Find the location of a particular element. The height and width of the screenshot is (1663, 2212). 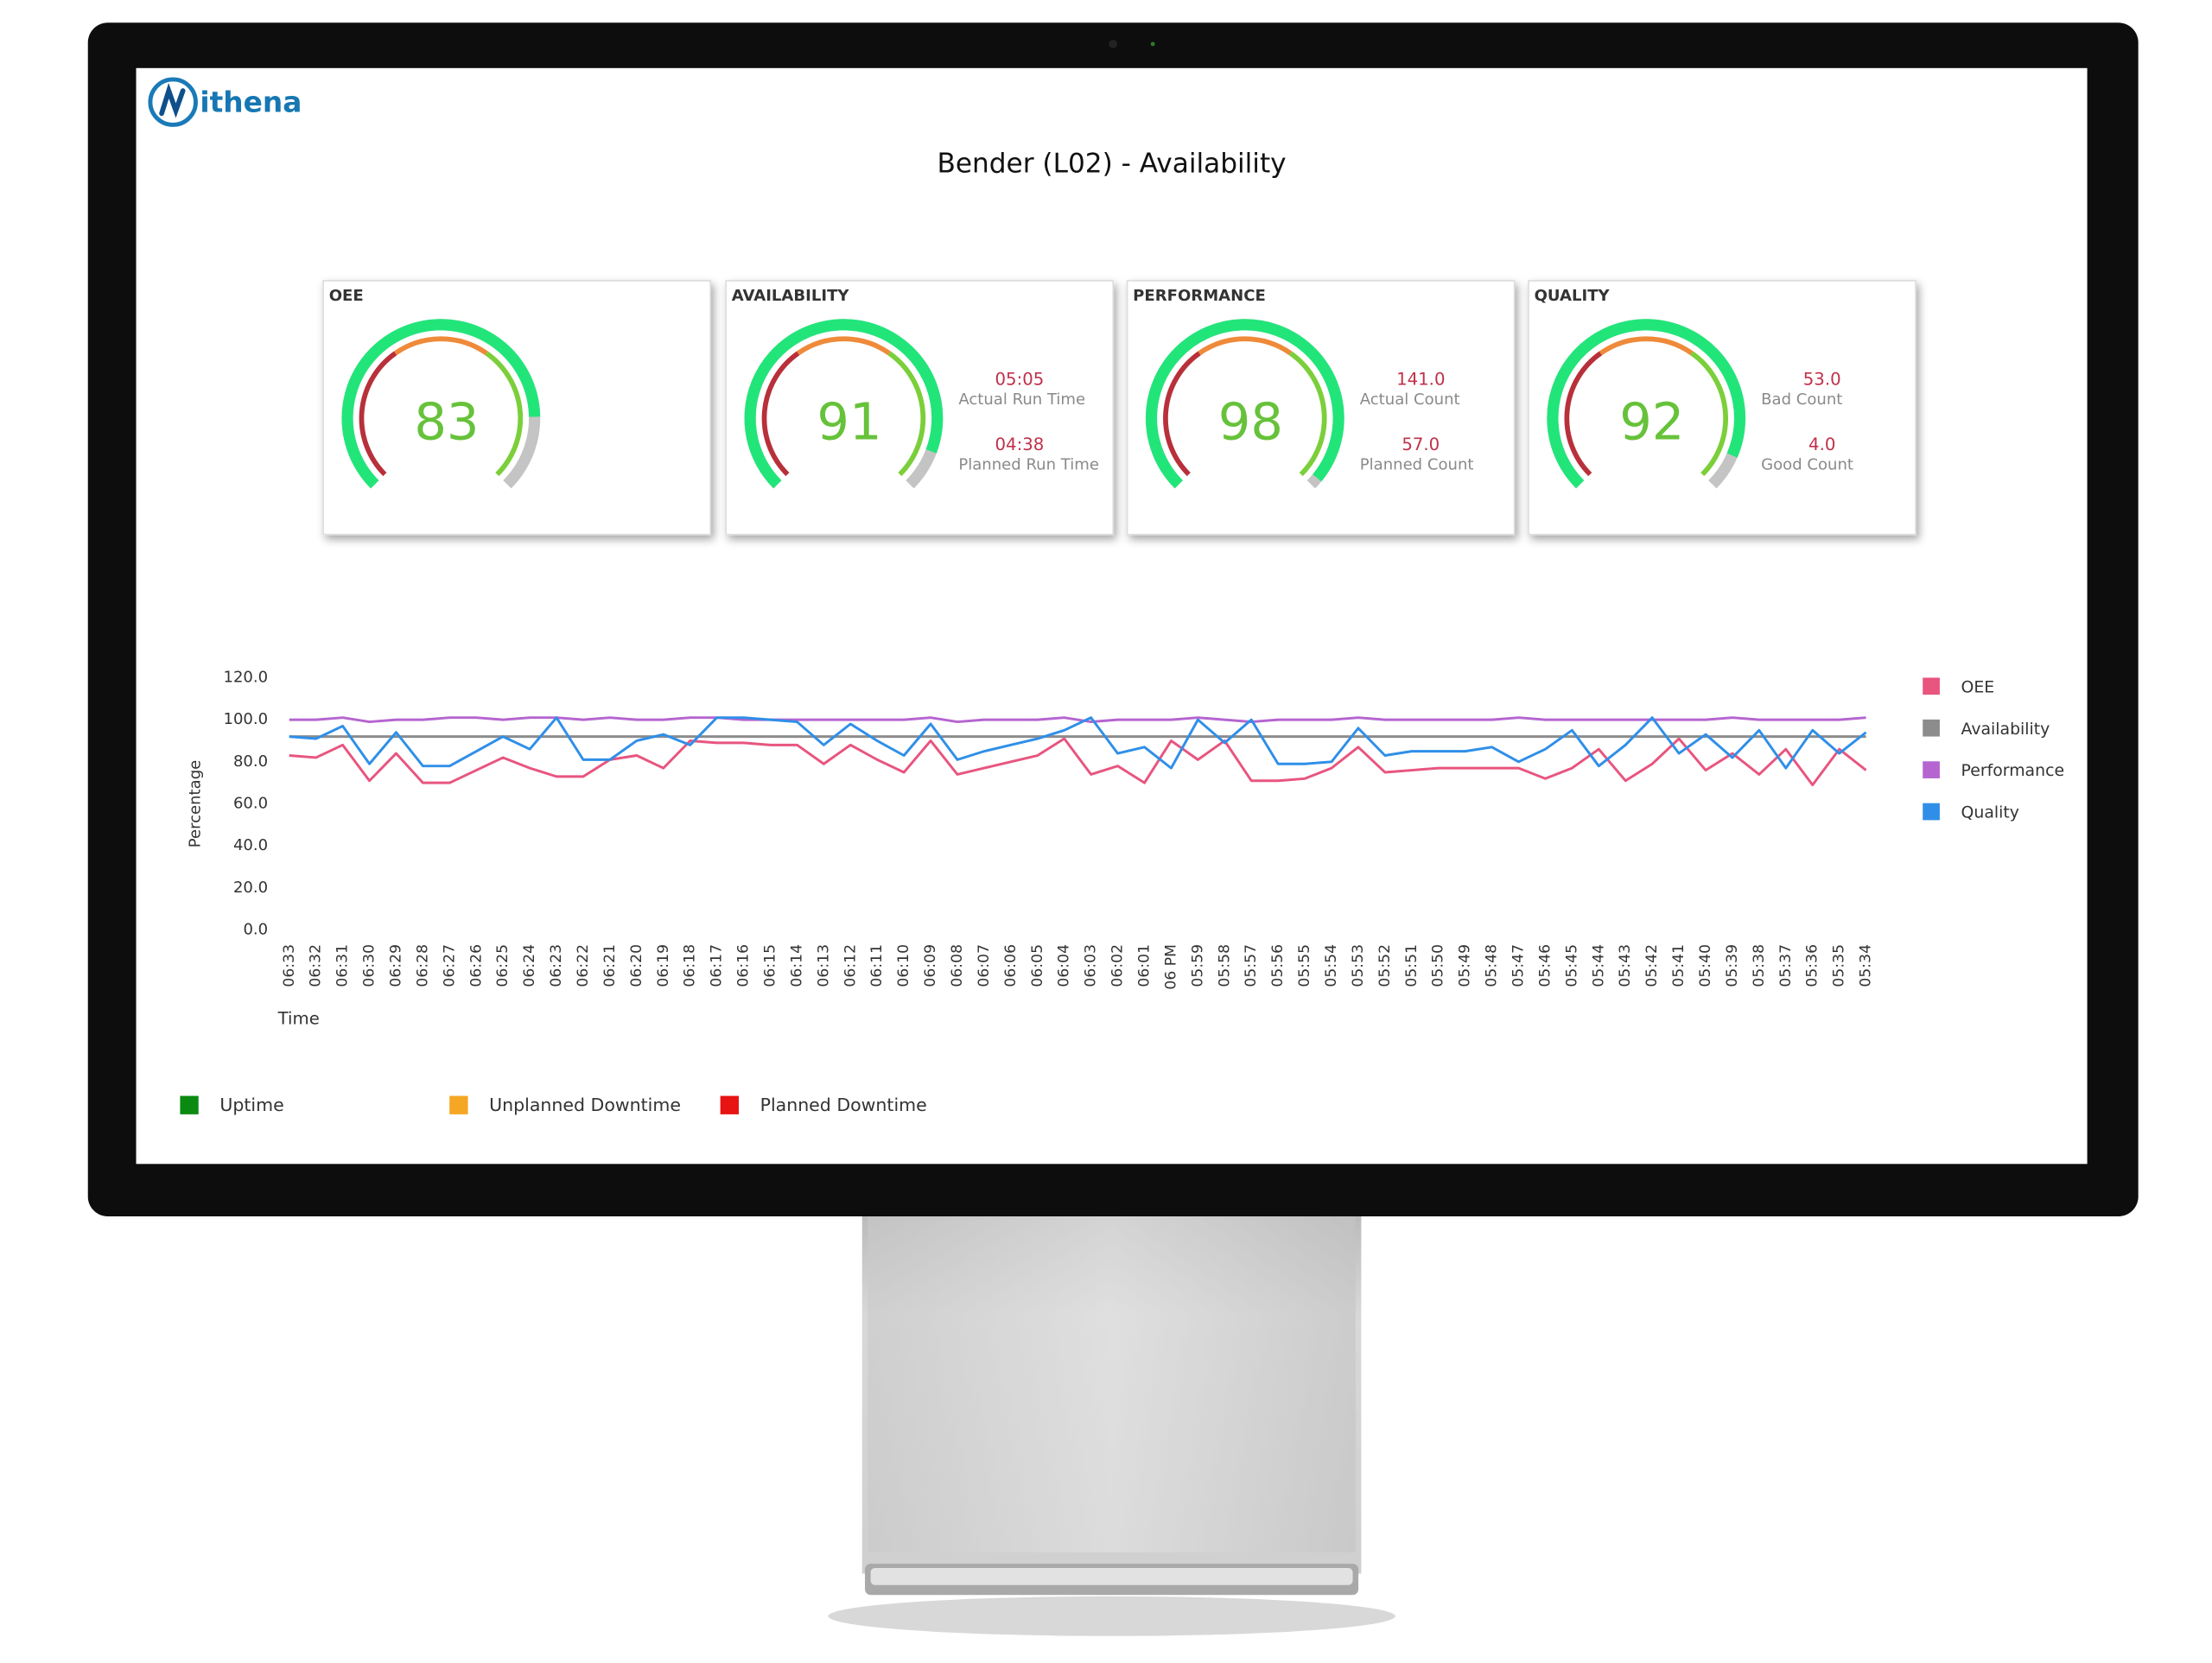

x-tick-label: 06:21 is located at coordinates (610, 966).